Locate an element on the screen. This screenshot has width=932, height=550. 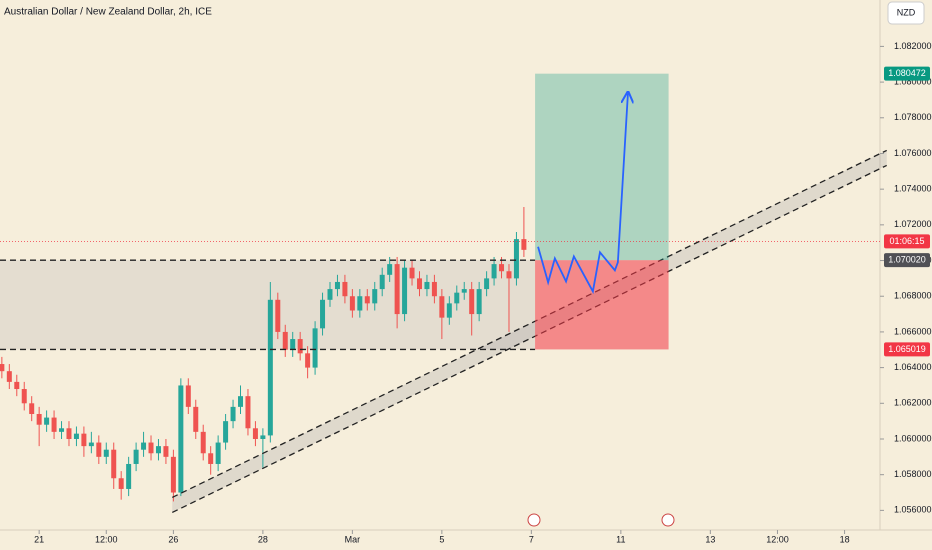
x-tick-label: 26 is located at coordinates (173, 539).